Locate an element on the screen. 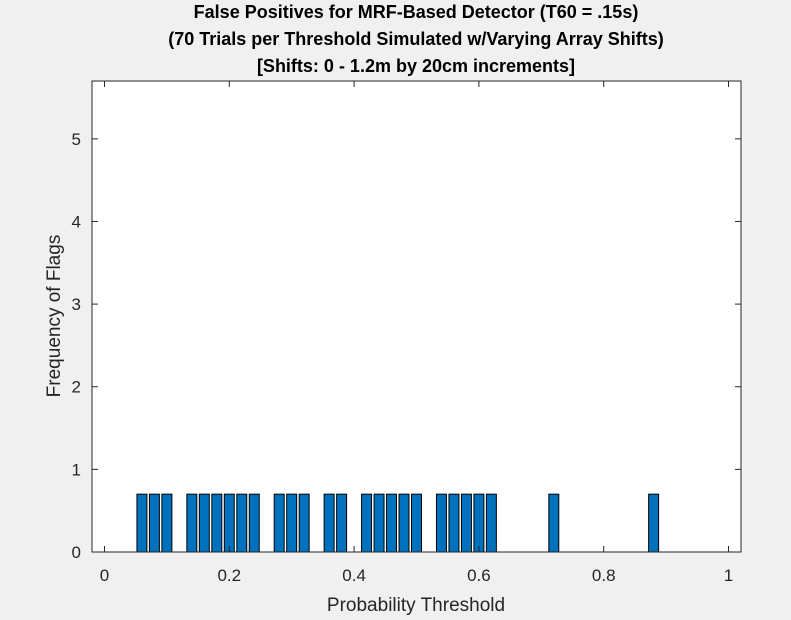 The height and width of the screenshot is (620, 791). bar-series is located at coordinates (398, 523).